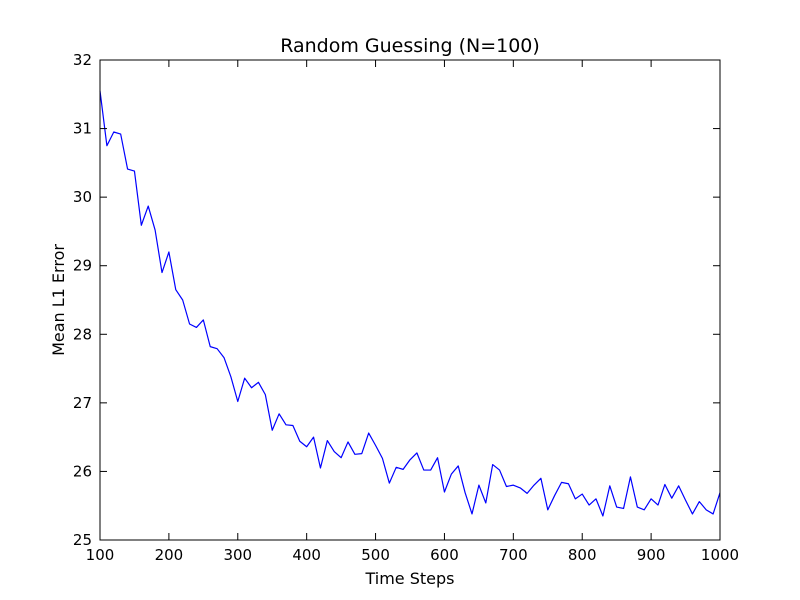 This screenshot has width=800, height=600. I want to click on y-tick-label: 30, so click(82, 197).